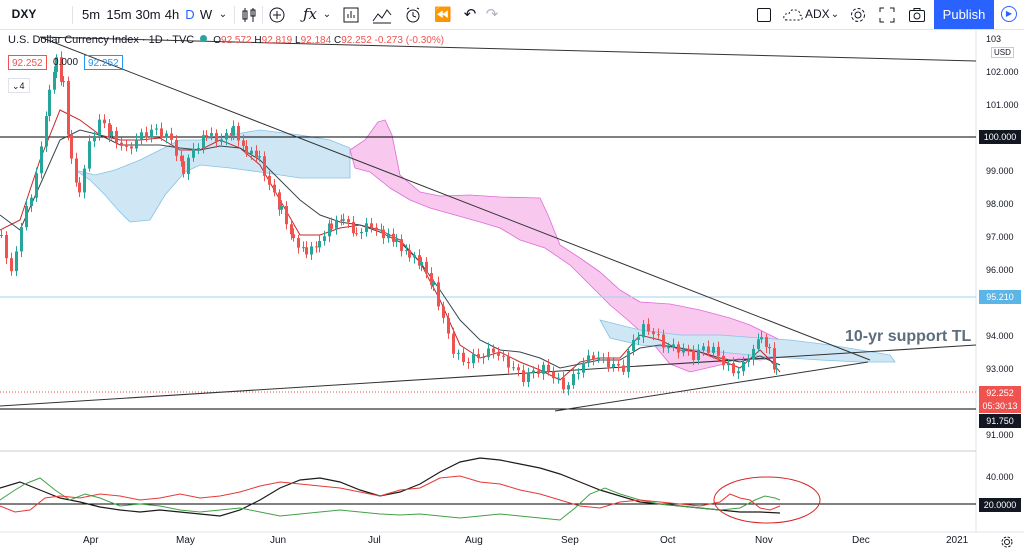 The width and height of the screenshot is (1024, 553). Describe the element at coordinates (1000, 435) in the screenshot. I see `price-tick: 91.000` at that location.